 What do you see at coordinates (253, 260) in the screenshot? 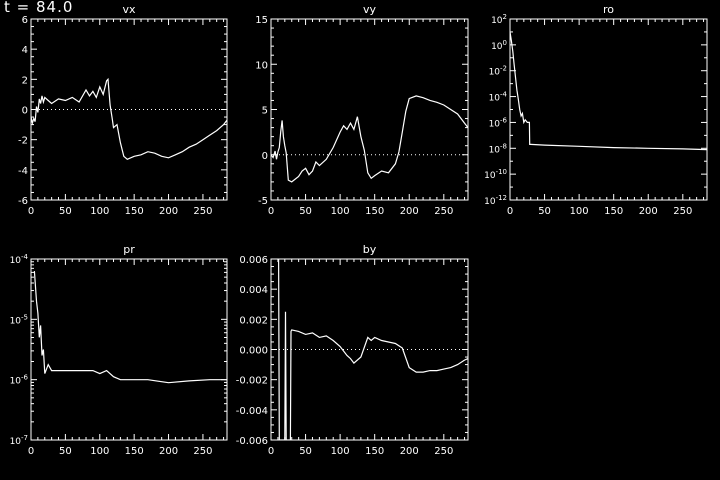
I see `y-tick-label: 0.006` at bounding box center [253, 260].